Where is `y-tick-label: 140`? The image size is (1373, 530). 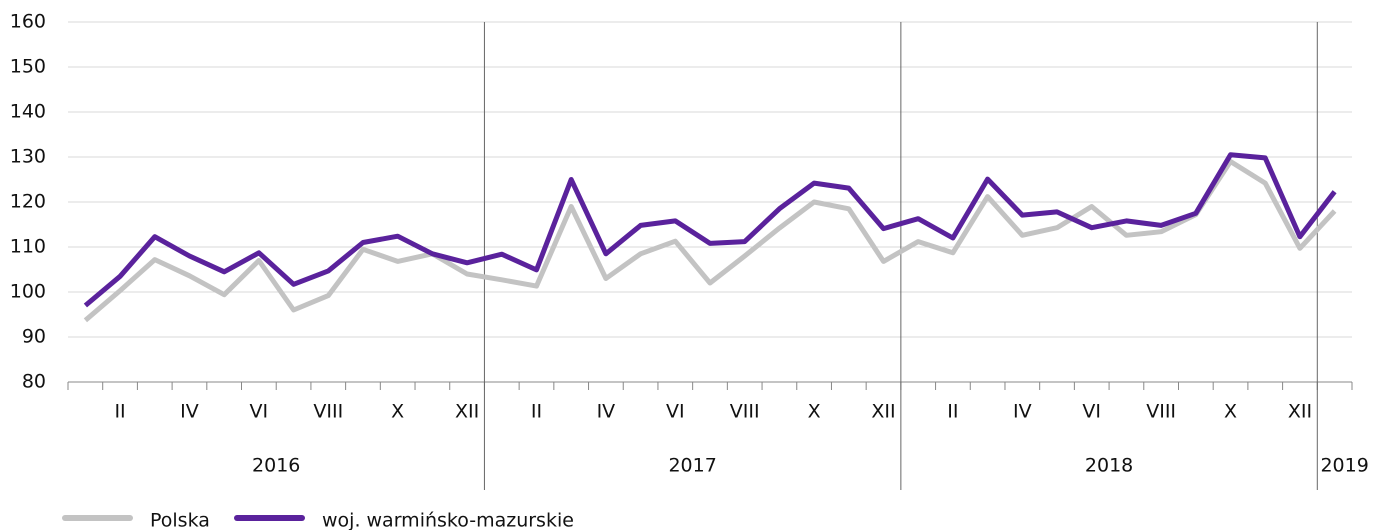 y-tick-label: 140 is located at coordinates (28, 112).